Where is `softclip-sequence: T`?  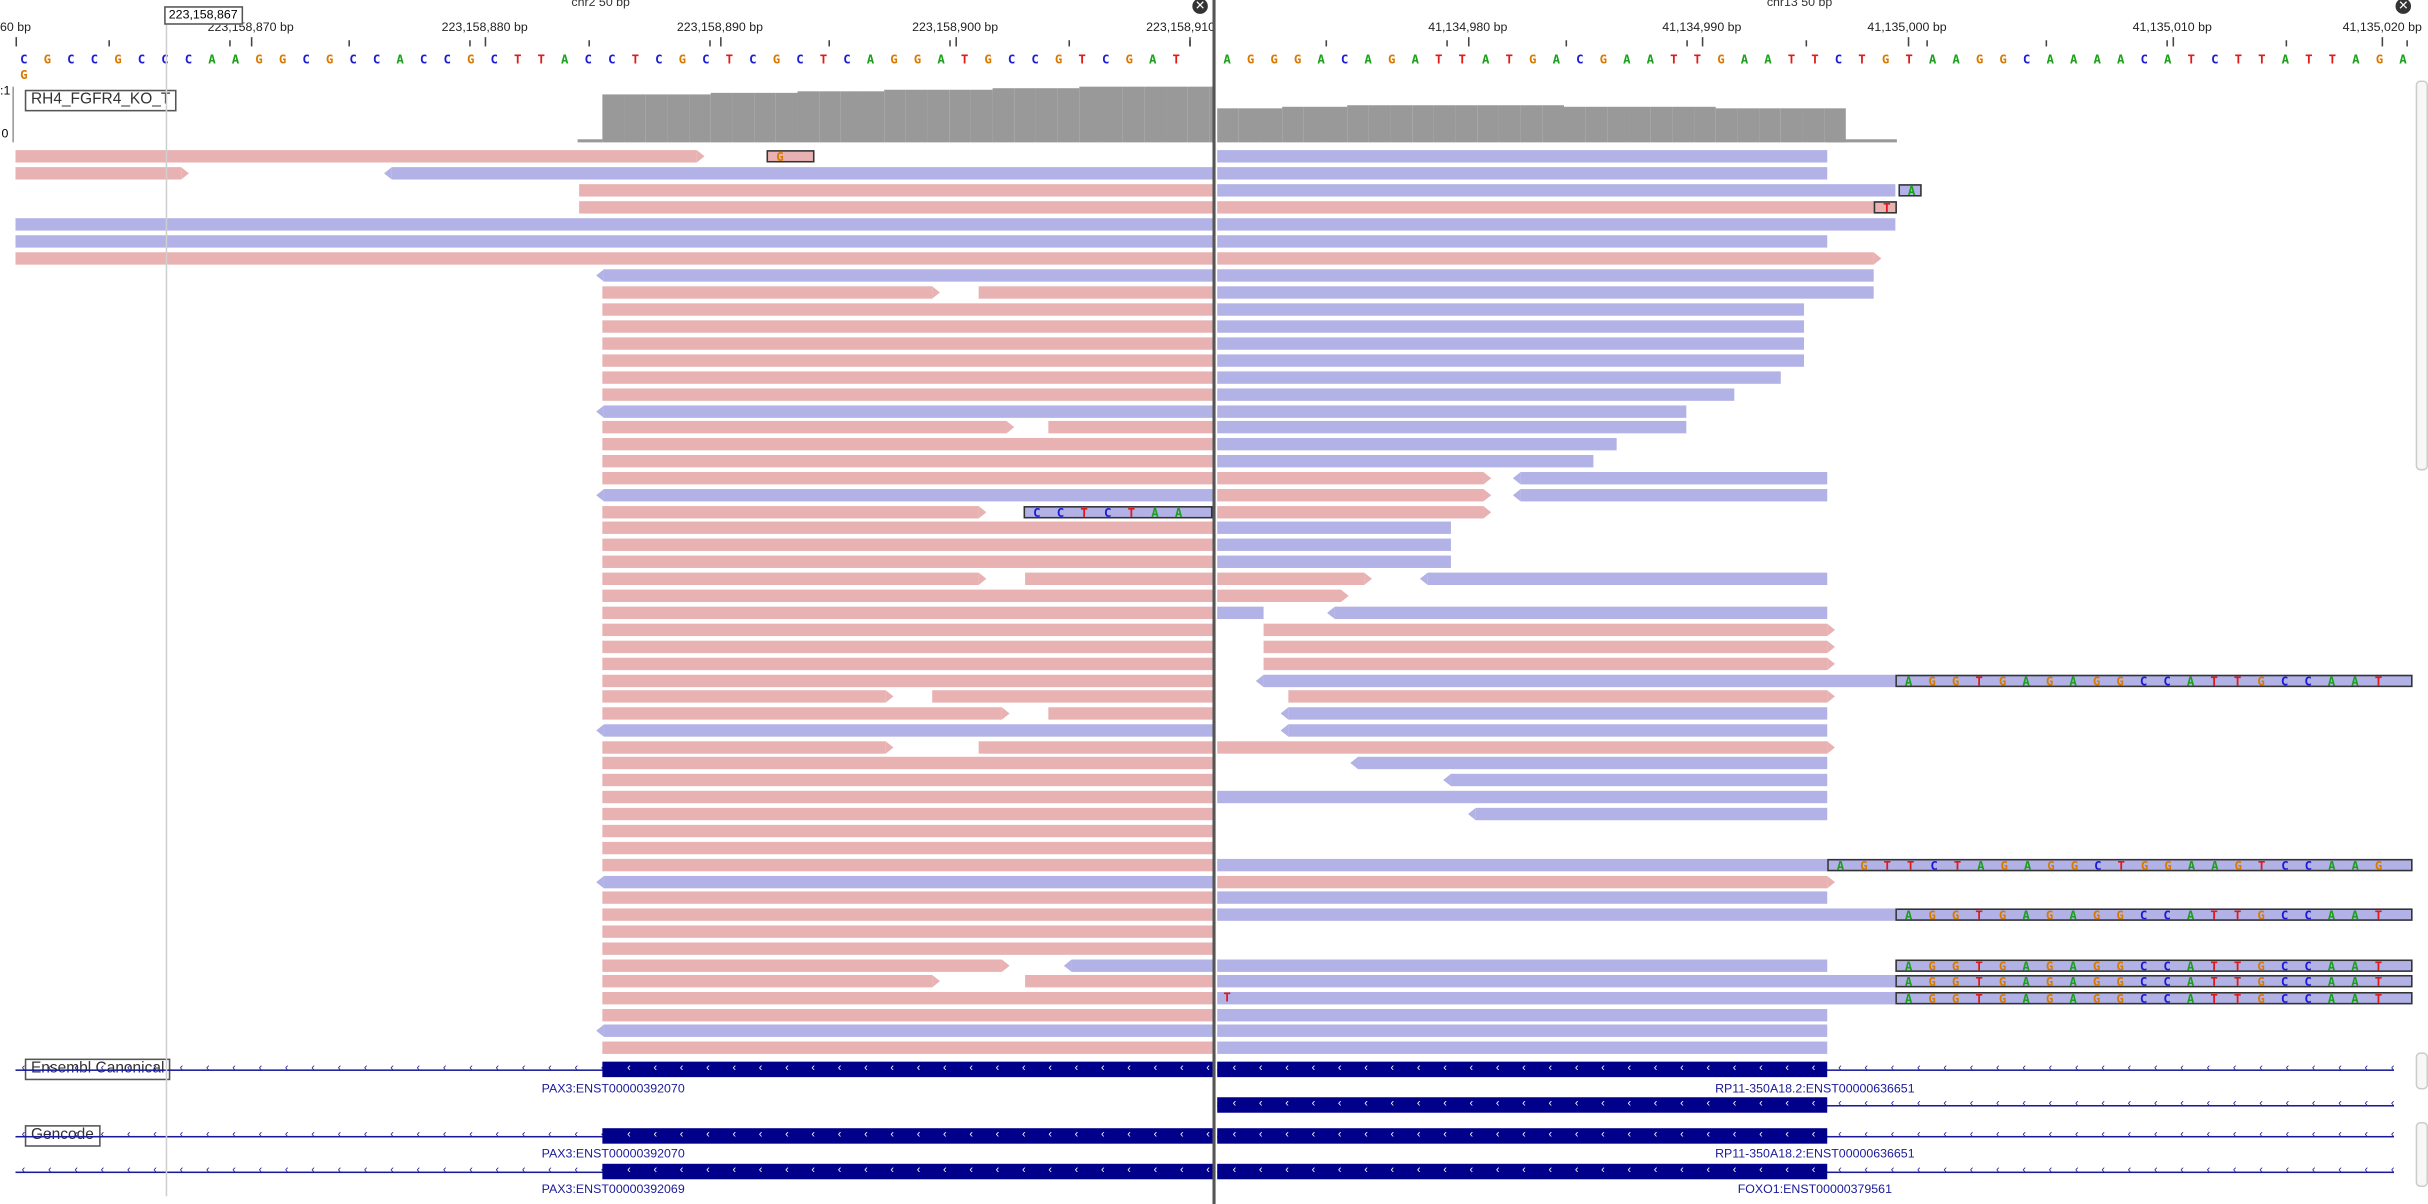 softclip-sequence: T is located at coordinates (1885, 207).